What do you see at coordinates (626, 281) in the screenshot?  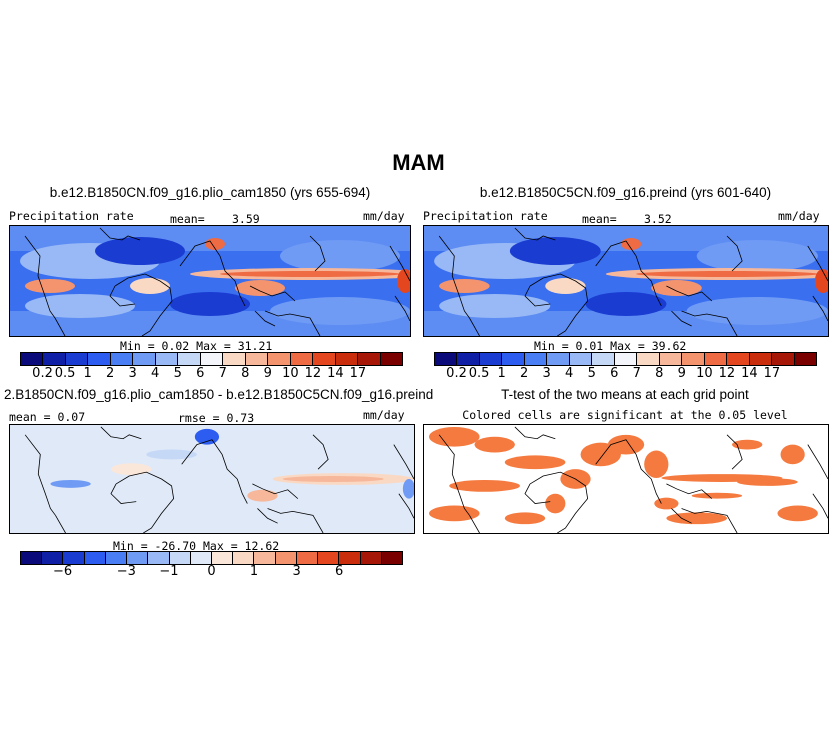 I see `panel2-precip-map` at bounding box center [626, 281].